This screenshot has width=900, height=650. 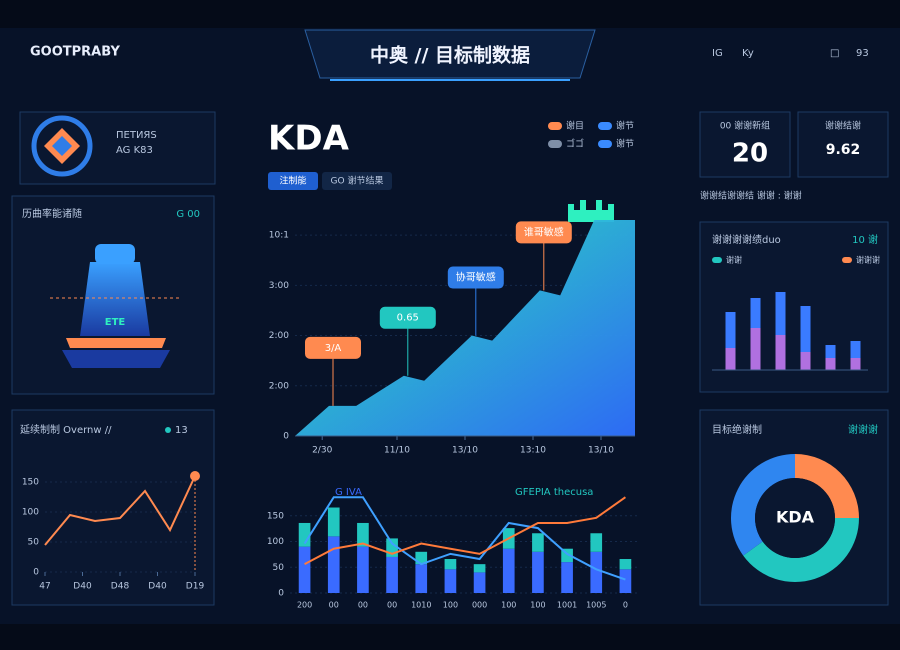 I want to click on panel-title: 谢谢谢谢绩duo, so click(x=746, y=239).